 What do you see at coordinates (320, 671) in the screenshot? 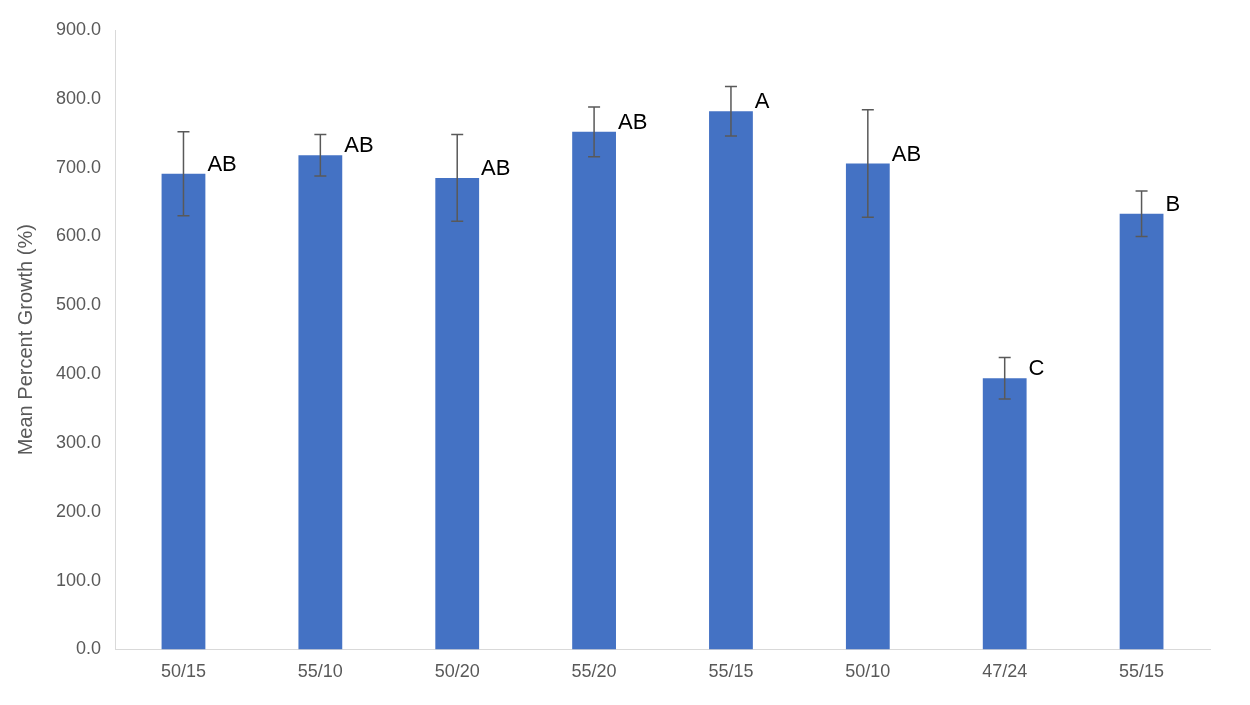
I see `x-tick-label: 55/10` at bounding box center [320, 671].